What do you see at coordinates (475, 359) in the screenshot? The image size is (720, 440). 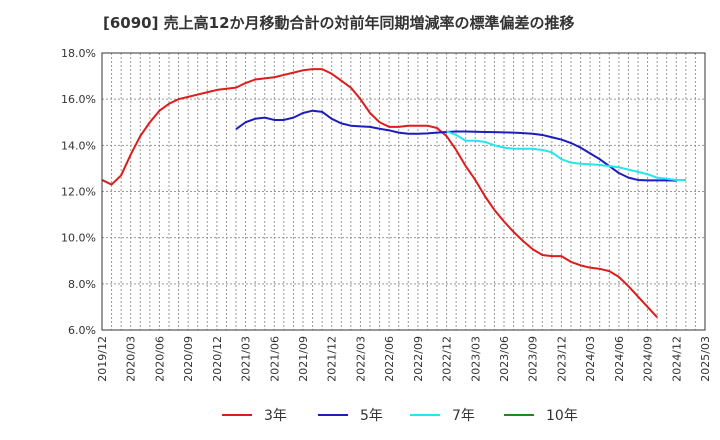 I see `x-tick-label: 2023/03` at bounding box center [475, 359].